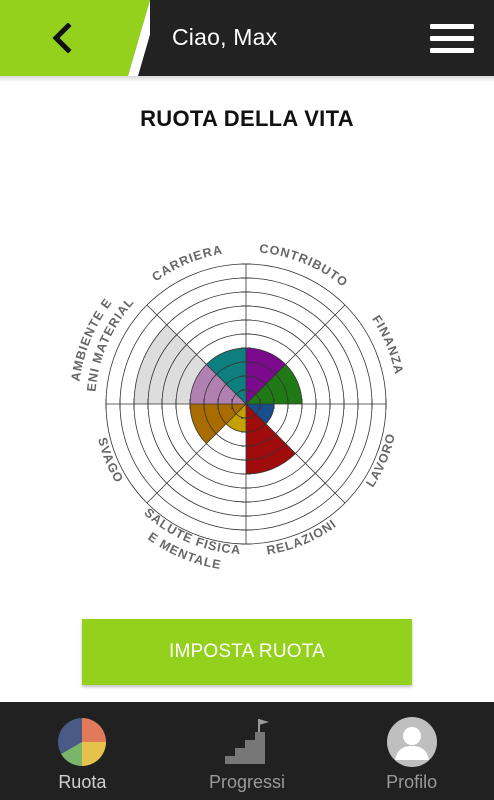  What do you see at coordinates (247, 79) in the screenshot?
I see `header-shadow` at bounding box center [247, 79].